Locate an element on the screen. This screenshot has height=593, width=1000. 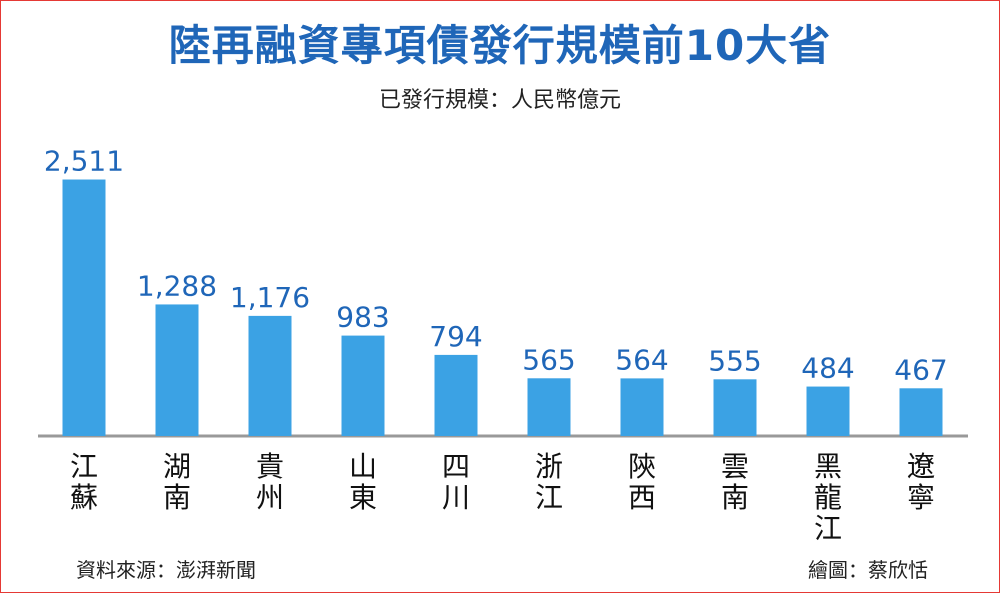
bar-value-label: 1,288 is located at coordinates (177, 285).